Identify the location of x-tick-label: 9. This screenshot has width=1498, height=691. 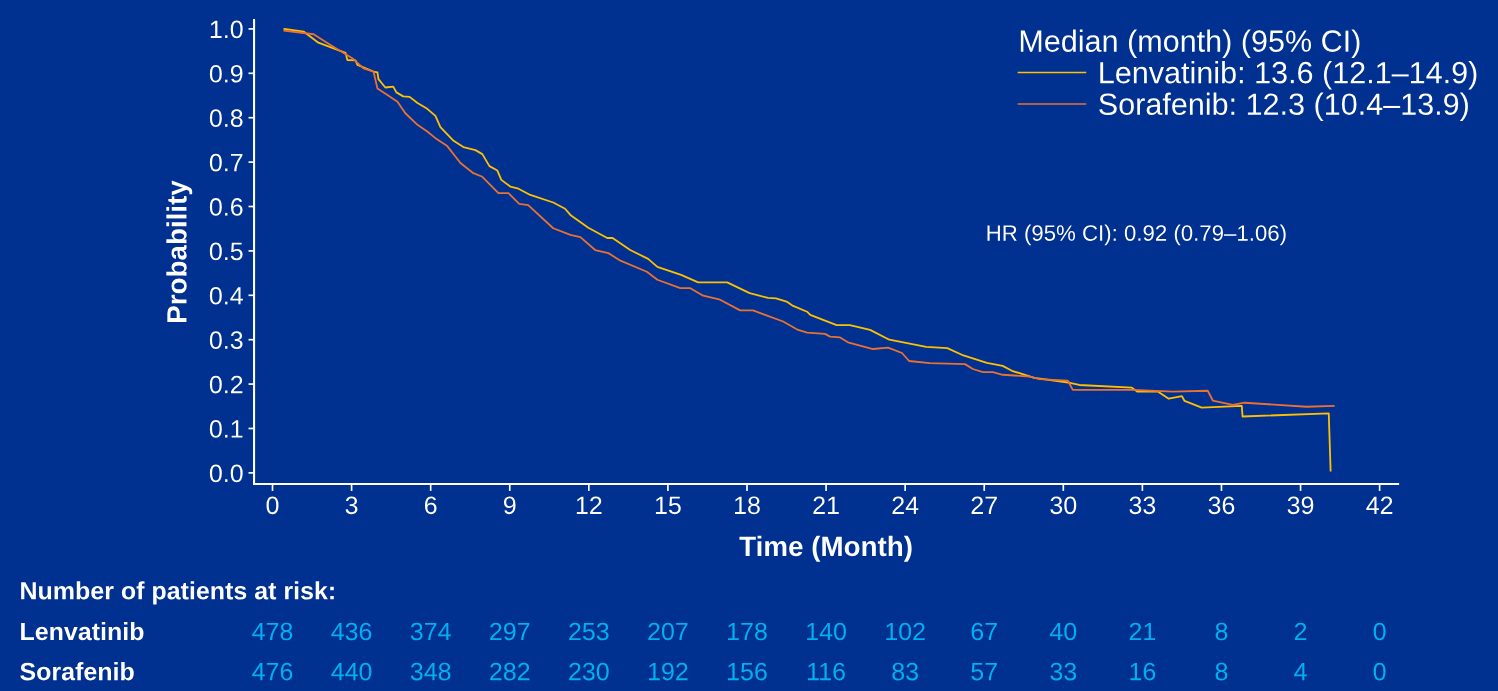
(509, 505).